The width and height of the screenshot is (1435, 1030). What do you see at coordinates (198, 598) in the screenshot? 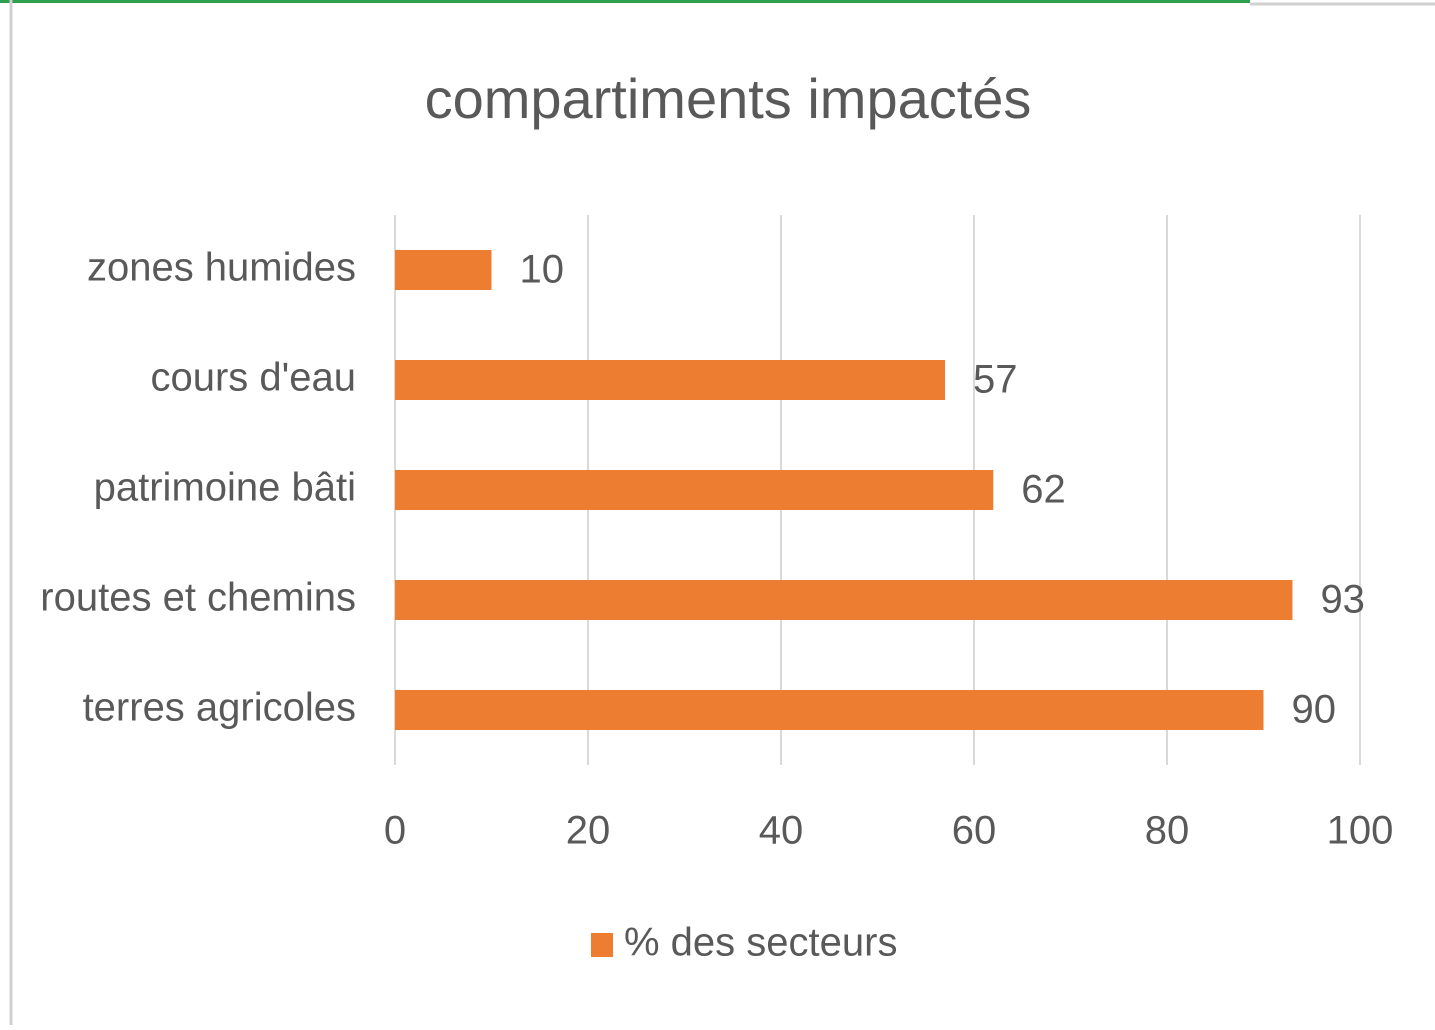
I see `y-tick-label: routes et chemins` at bounding box center [198, 598].